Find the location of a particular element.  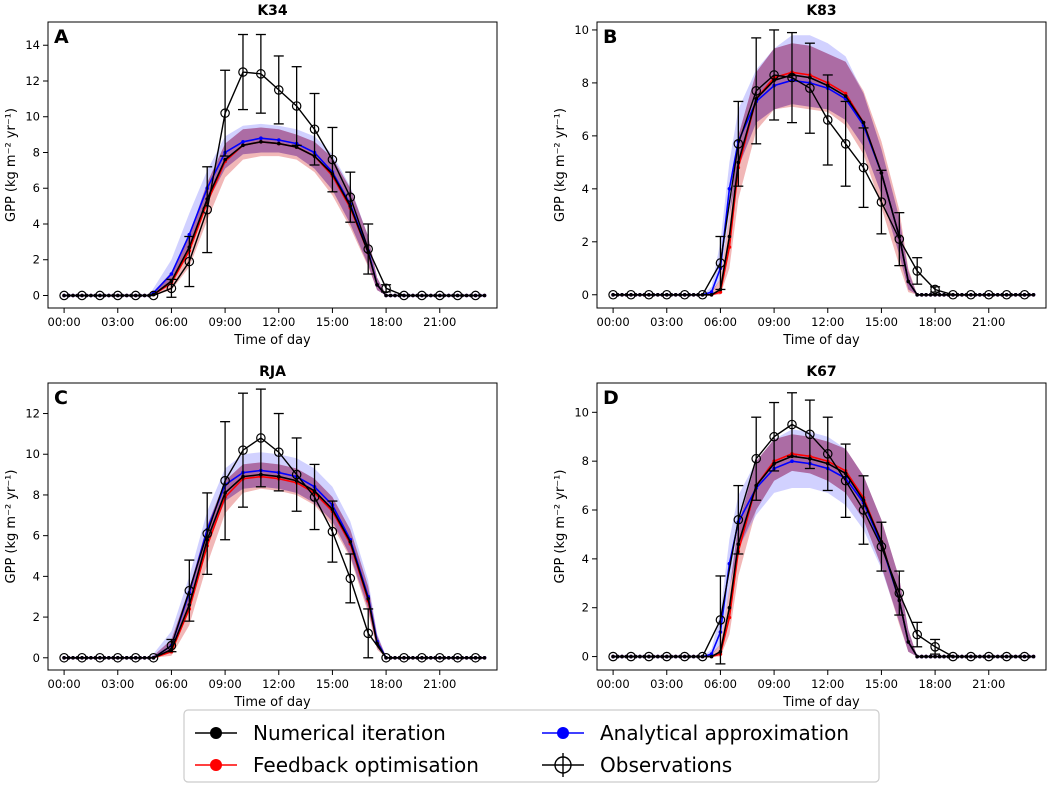

x-tick-label: 00:00 is located at coordinates (64, 684).